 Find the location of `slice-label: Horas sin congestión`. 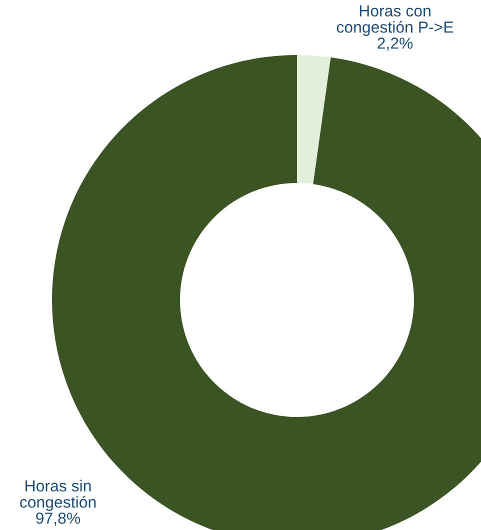

slice-label: Horas sin congestión is located at coordinates (58, 495).